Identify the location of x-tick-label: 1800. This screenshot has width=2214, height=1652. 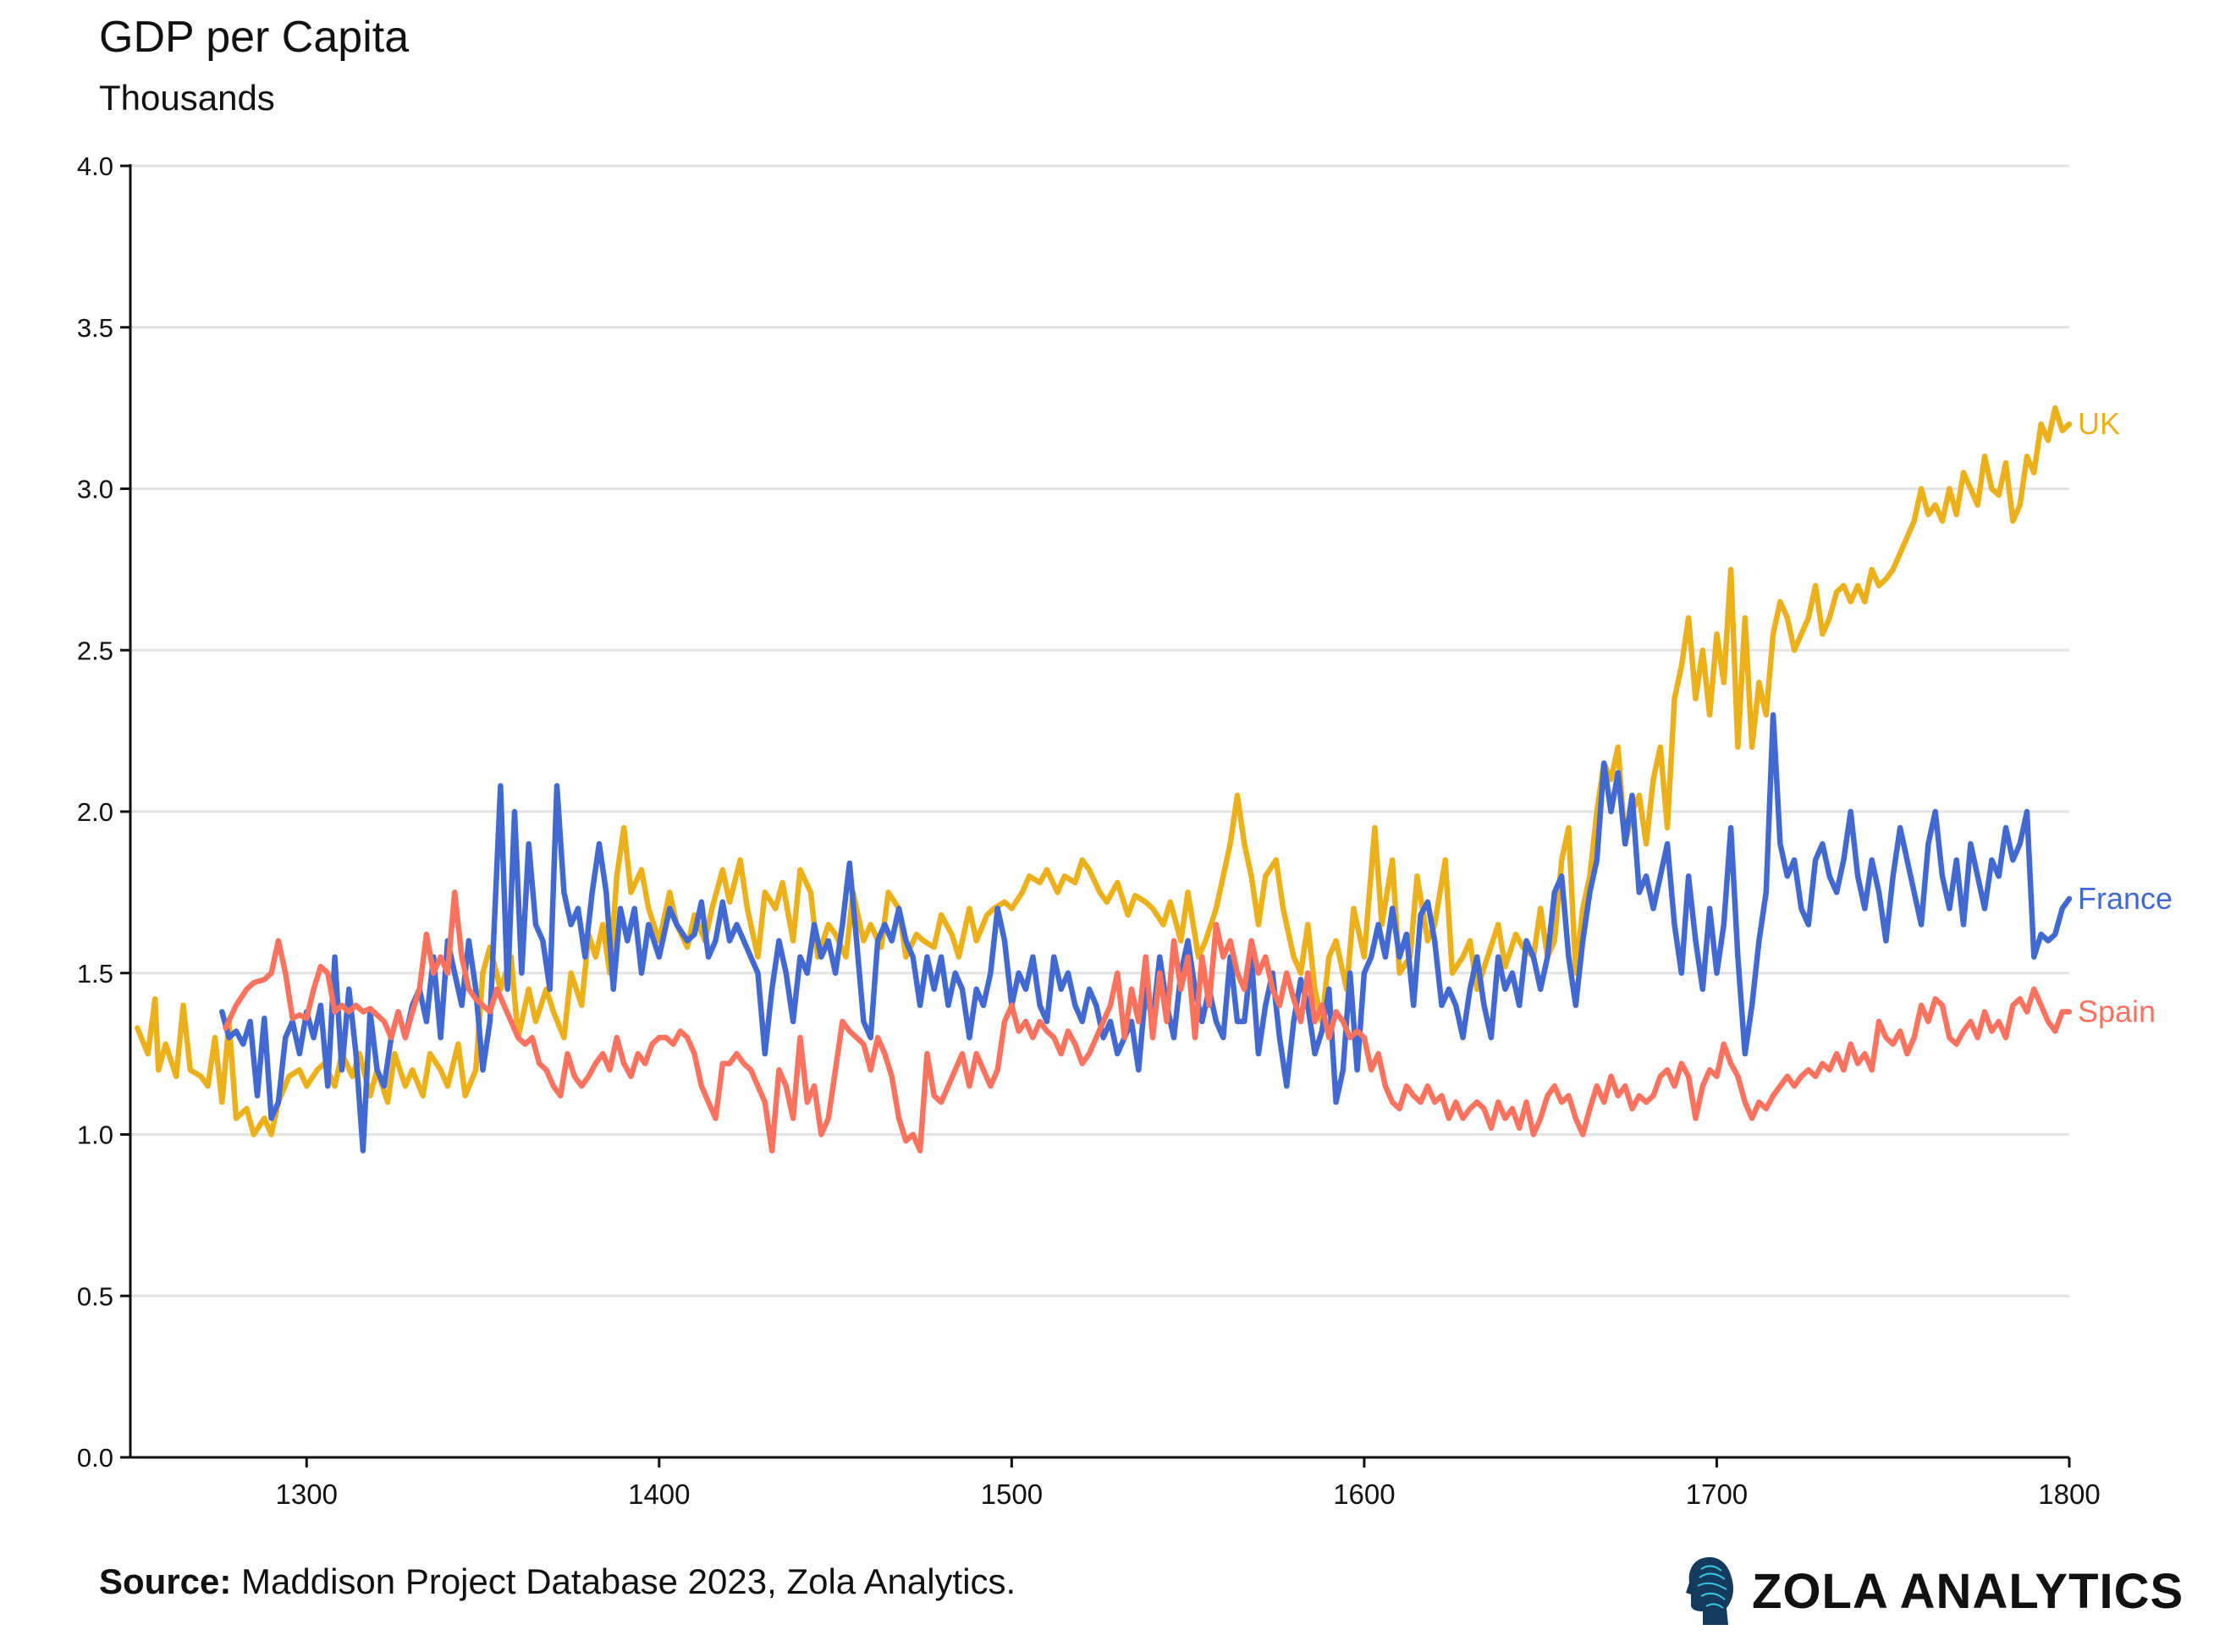
(2069, 1494).